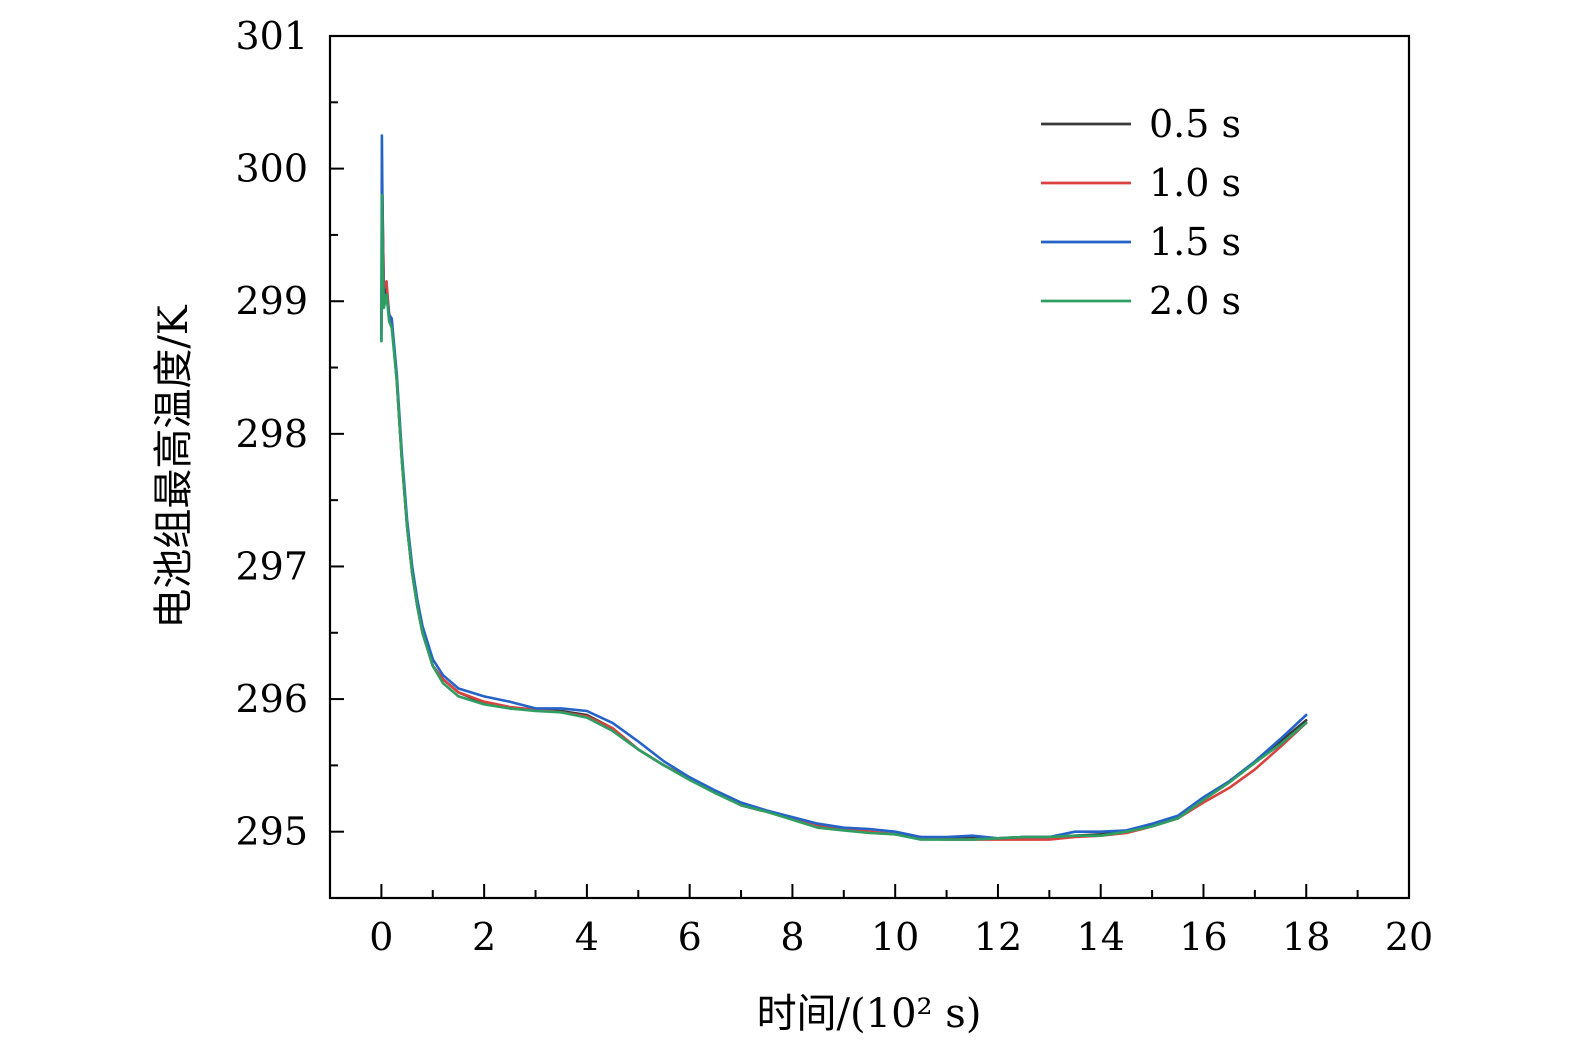 The height and width of the screenshot is (1053, 1575). I want to click on x-tick-label: 12, so click(998, 937).